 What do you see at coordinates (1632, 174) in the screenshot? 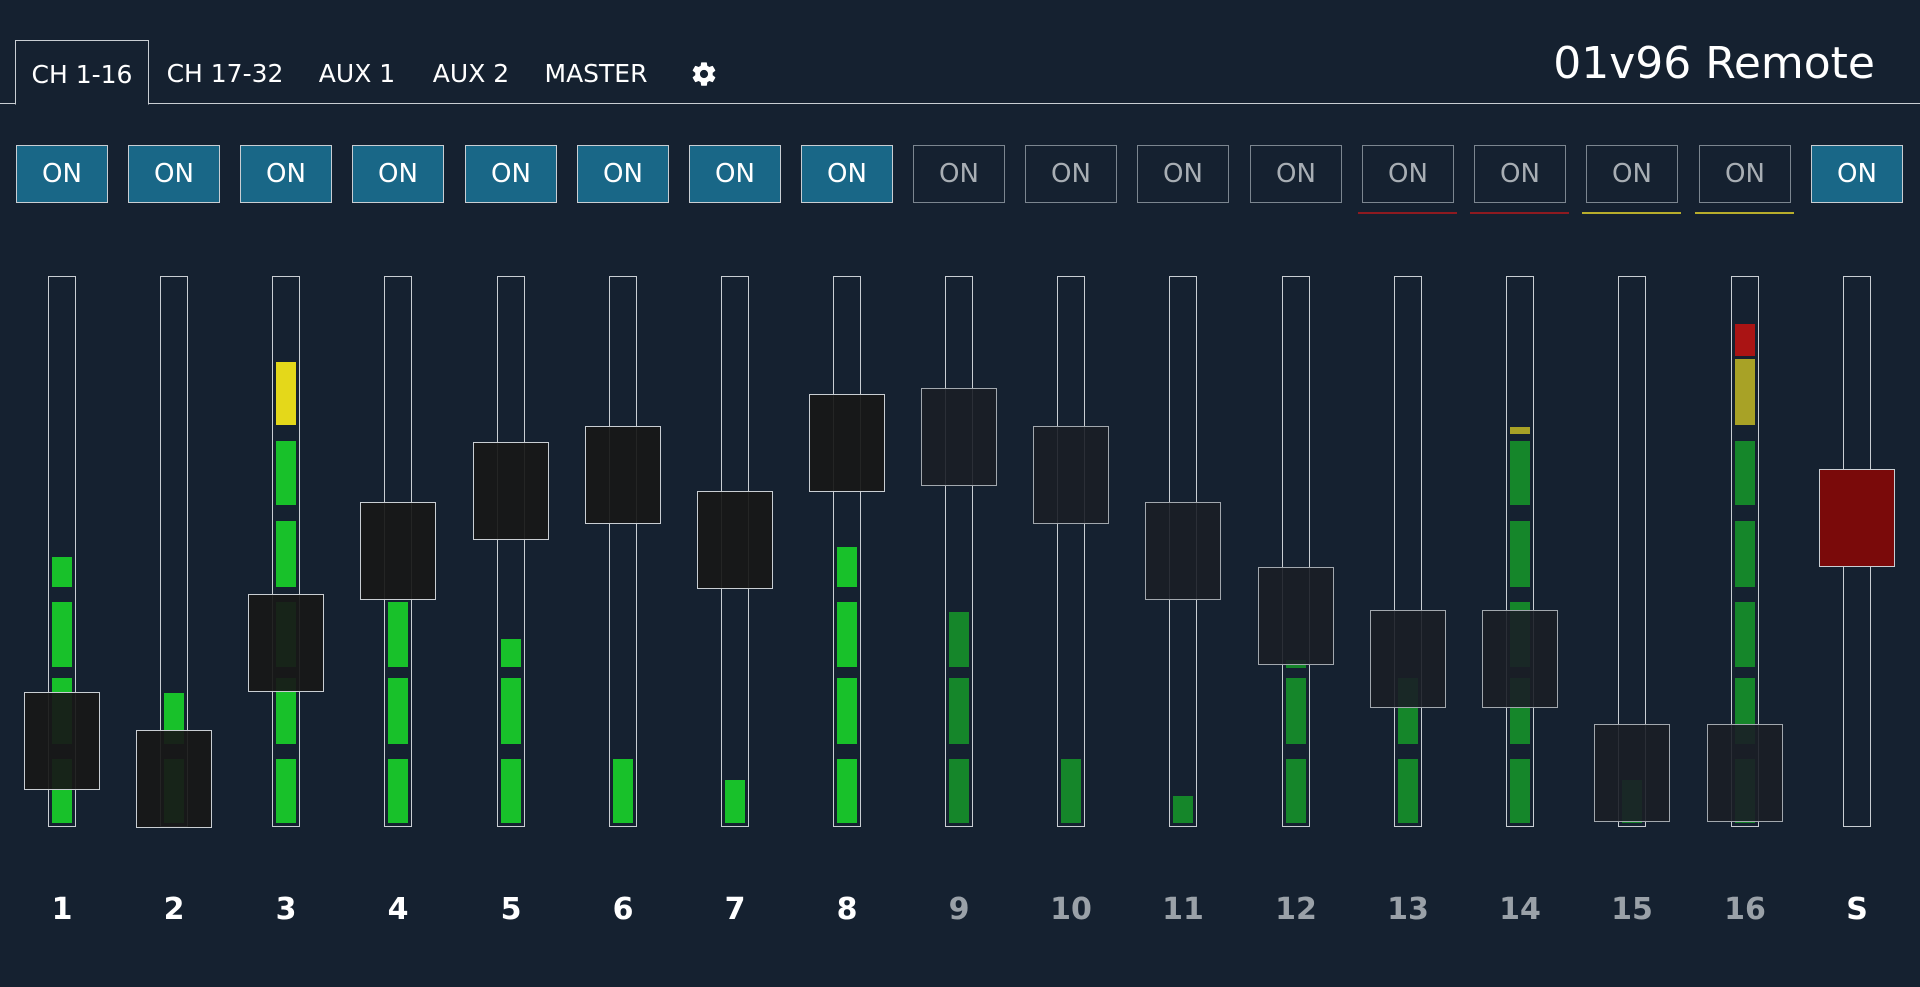
I see `channel-15-on-button: ON` at bounding box center [1632, 174].